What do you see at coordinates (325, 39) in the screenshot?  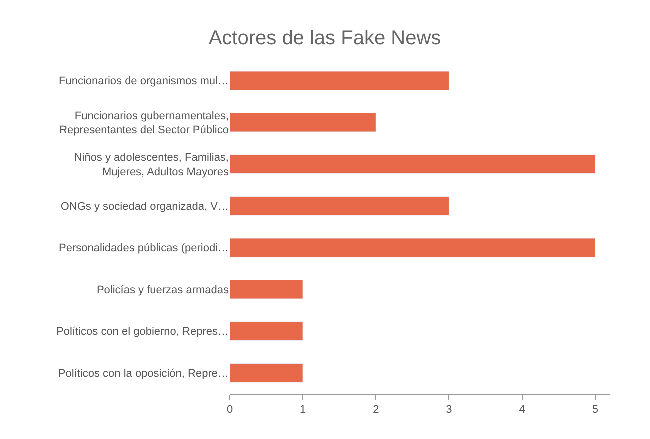 I see `chart-title: Actores de las Fake News` at bounding box center [325, 39].